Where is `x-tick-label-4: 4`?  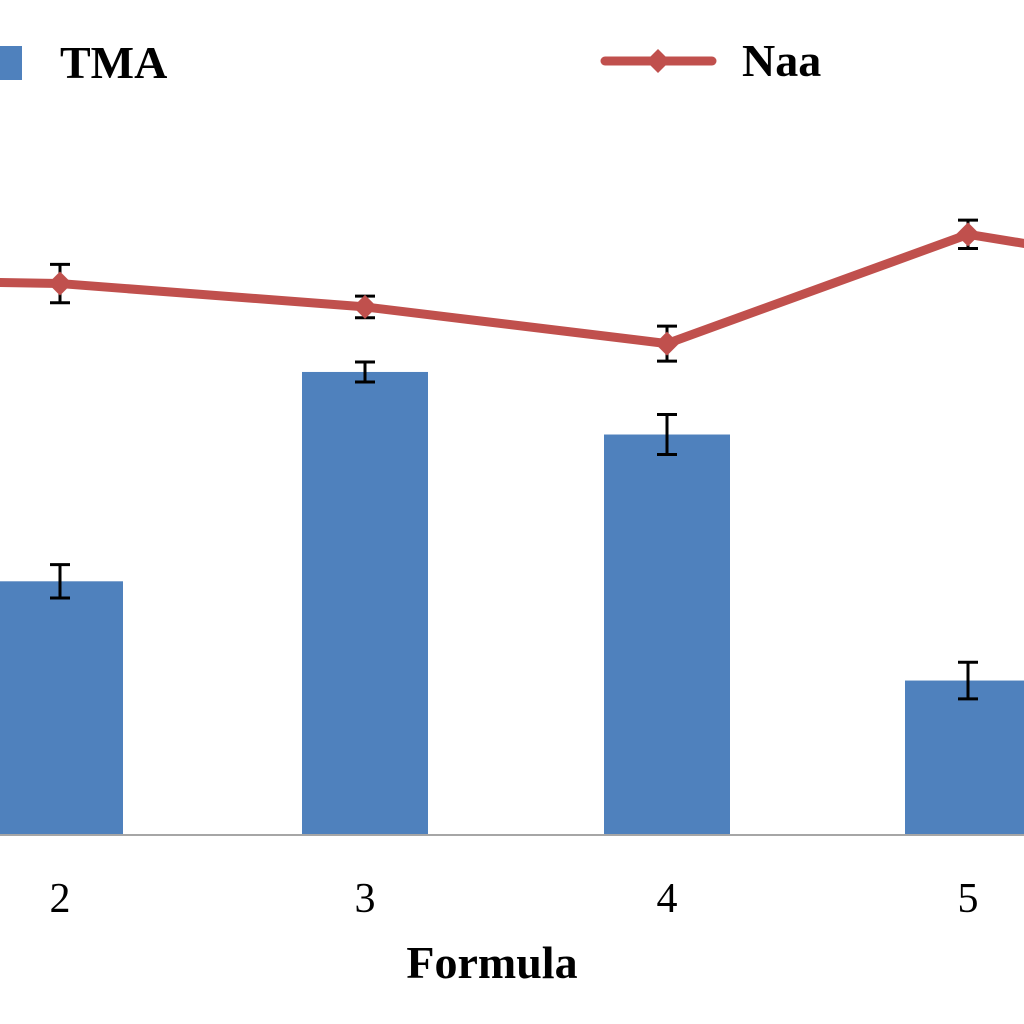
x-tick-label-4: 4 is located at coordinates (667, 899).